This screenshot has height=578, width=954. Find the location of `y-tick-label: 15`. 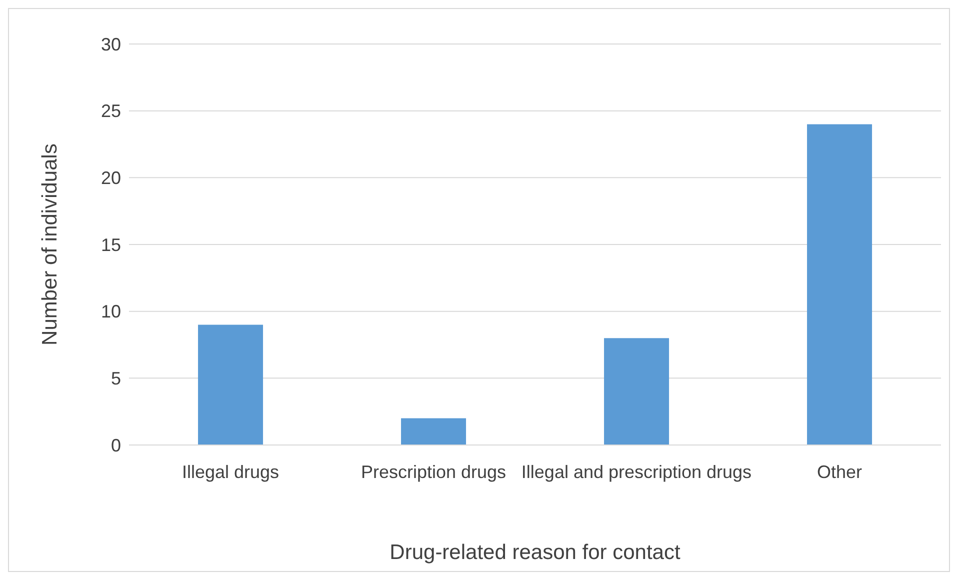

y-tick-label: 15 is located at coordinates (110, 244).